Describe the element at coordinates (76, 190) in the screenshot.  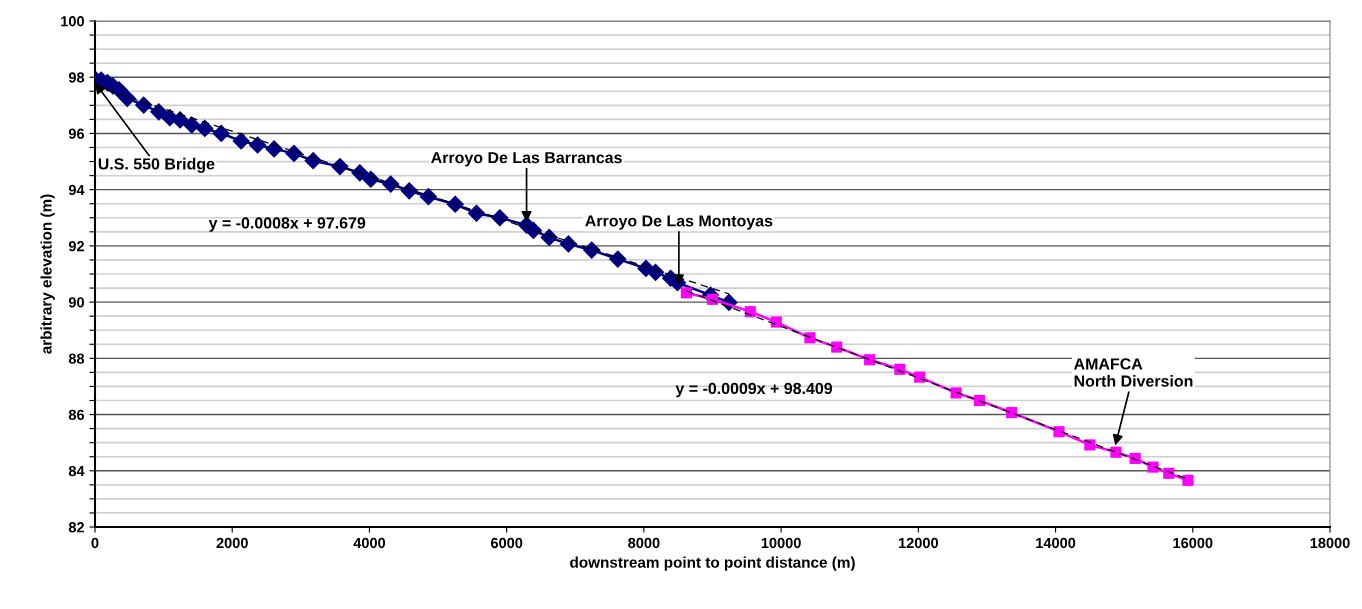
I see `y-tick-label: 94` at that location.